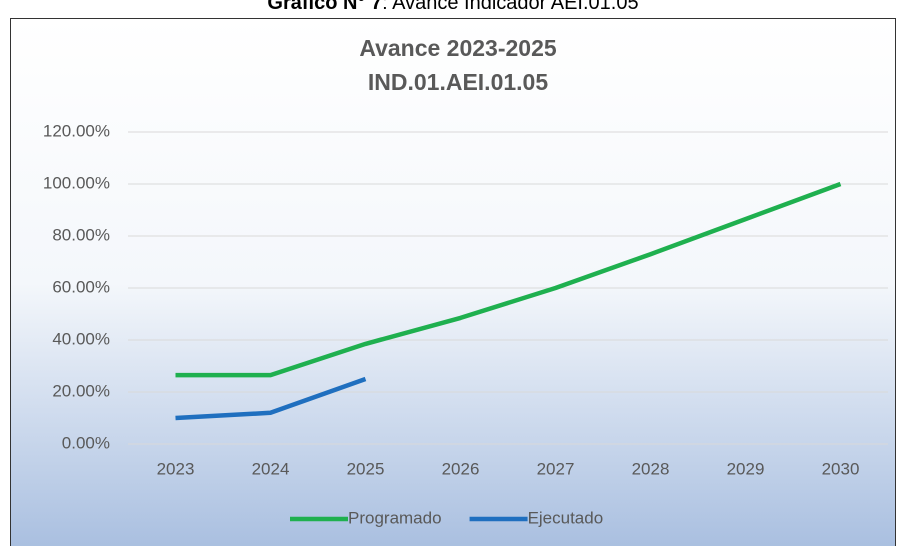 Image resolution: width=906 pixels, height=546 pixels. What do you see at coordinates (81, 390) in the screenshot?
I see `y-tick-label: 20.00%` at bounding box center [81, 390].